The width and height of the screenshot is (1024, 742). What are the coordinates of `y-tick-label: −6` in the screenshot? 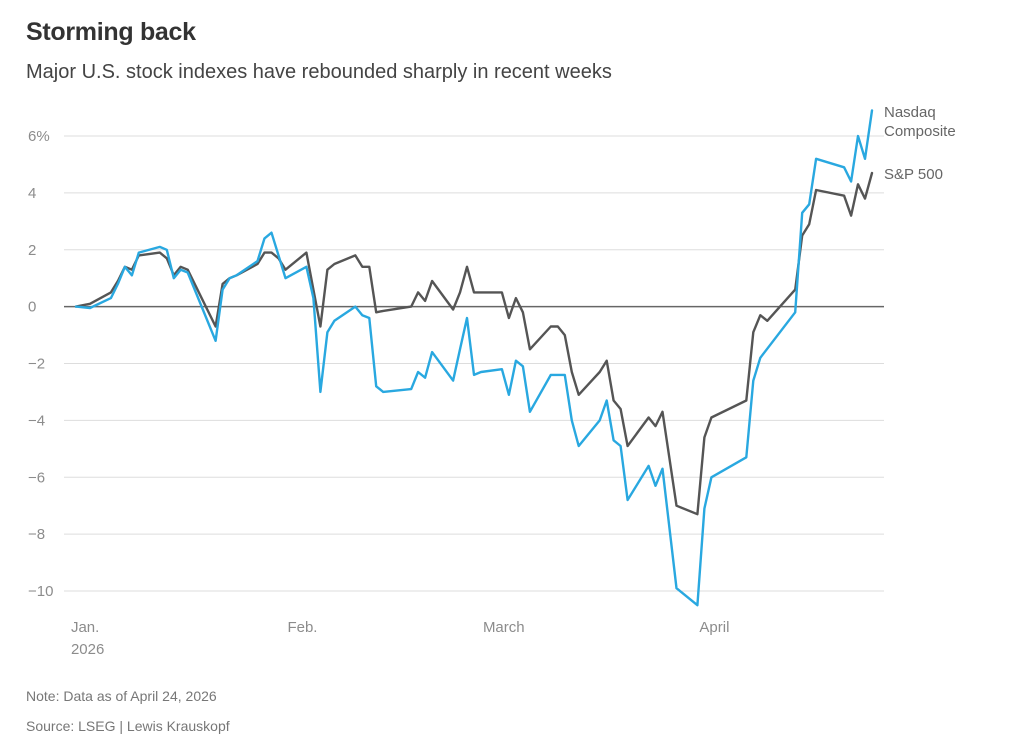 It's located at (36, 477).